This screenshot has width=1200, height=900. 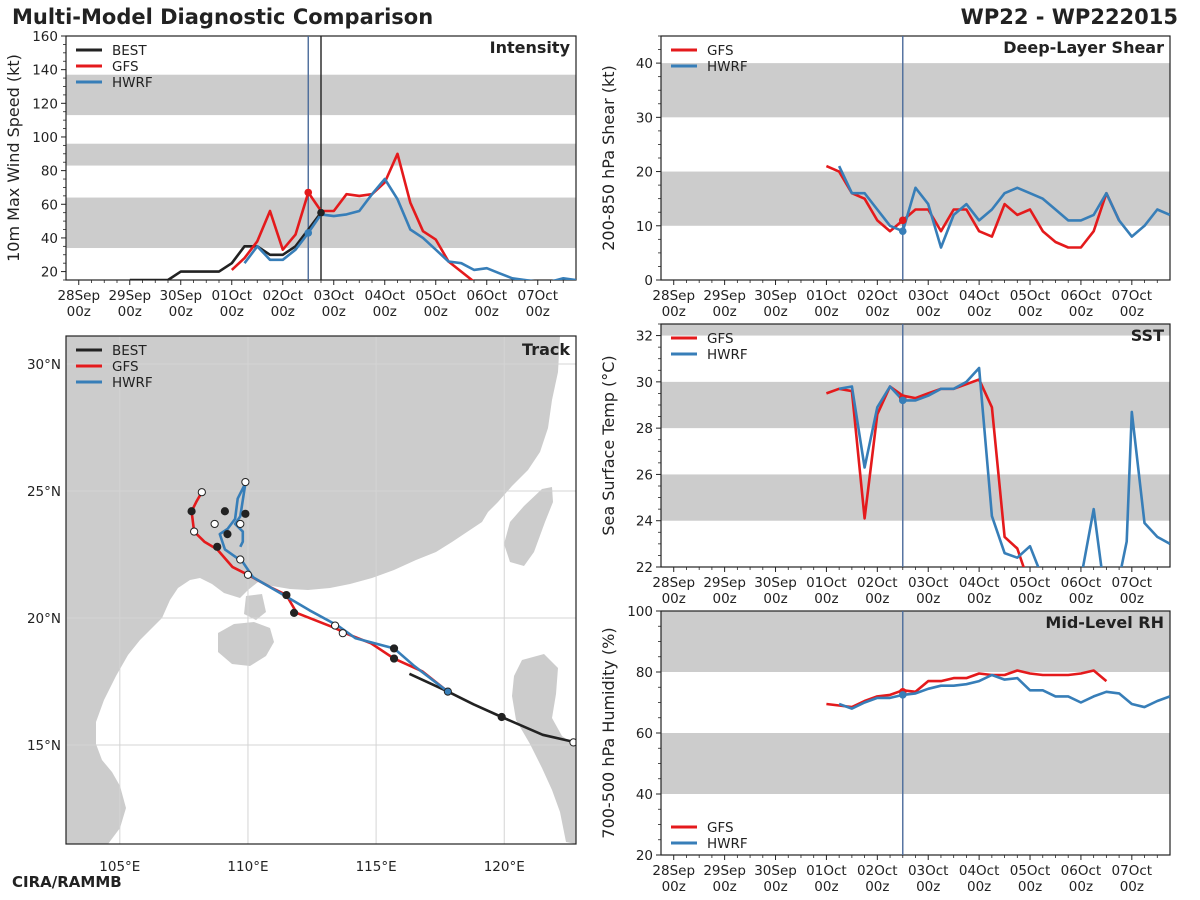 I want to click on xtick-label-date-shear: 07Oct, so click(x=1132, y=296).